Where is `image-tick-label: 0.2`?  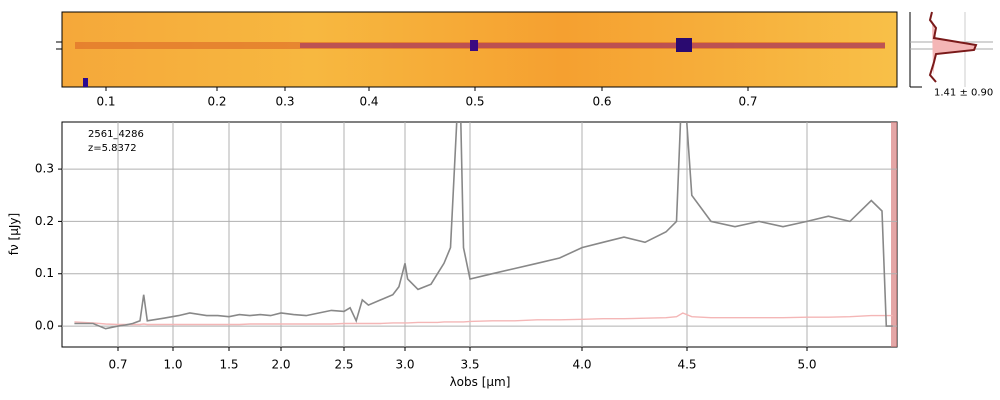 image-tick-label: 0.2 is located at coordinates (216, 102).